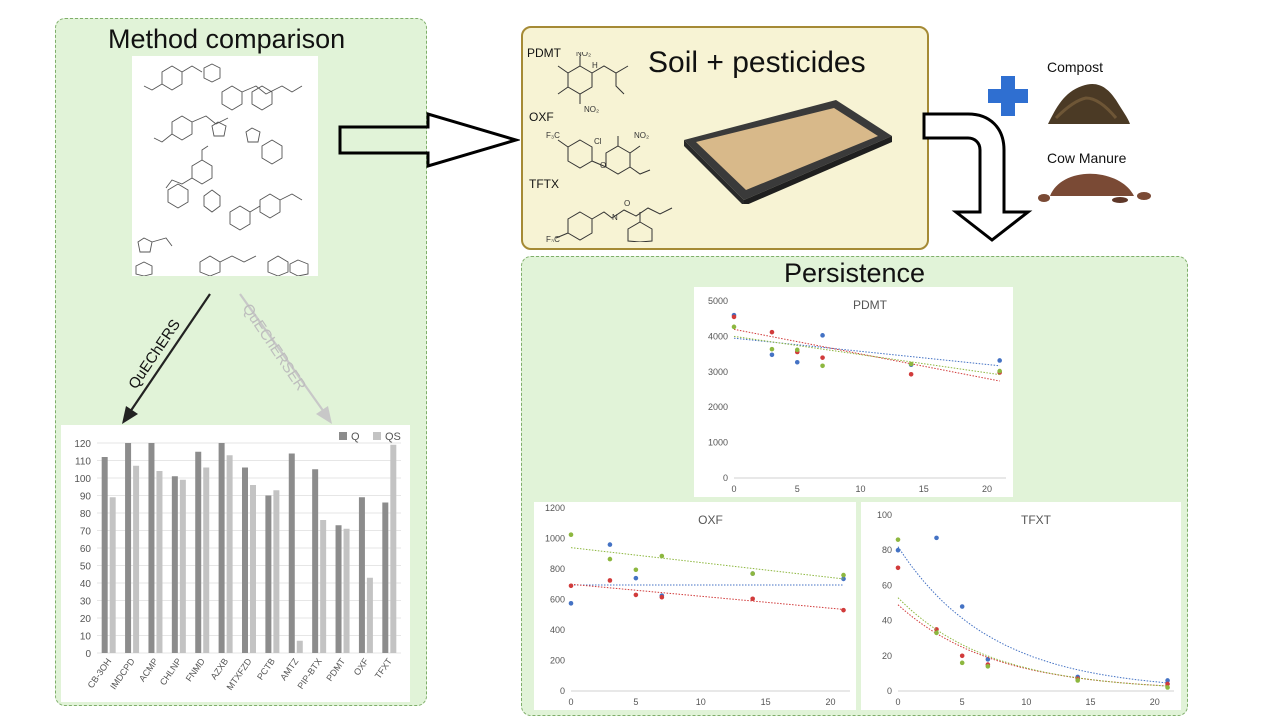  I want to click on y-tick-label: 4000, so click(718, 336).